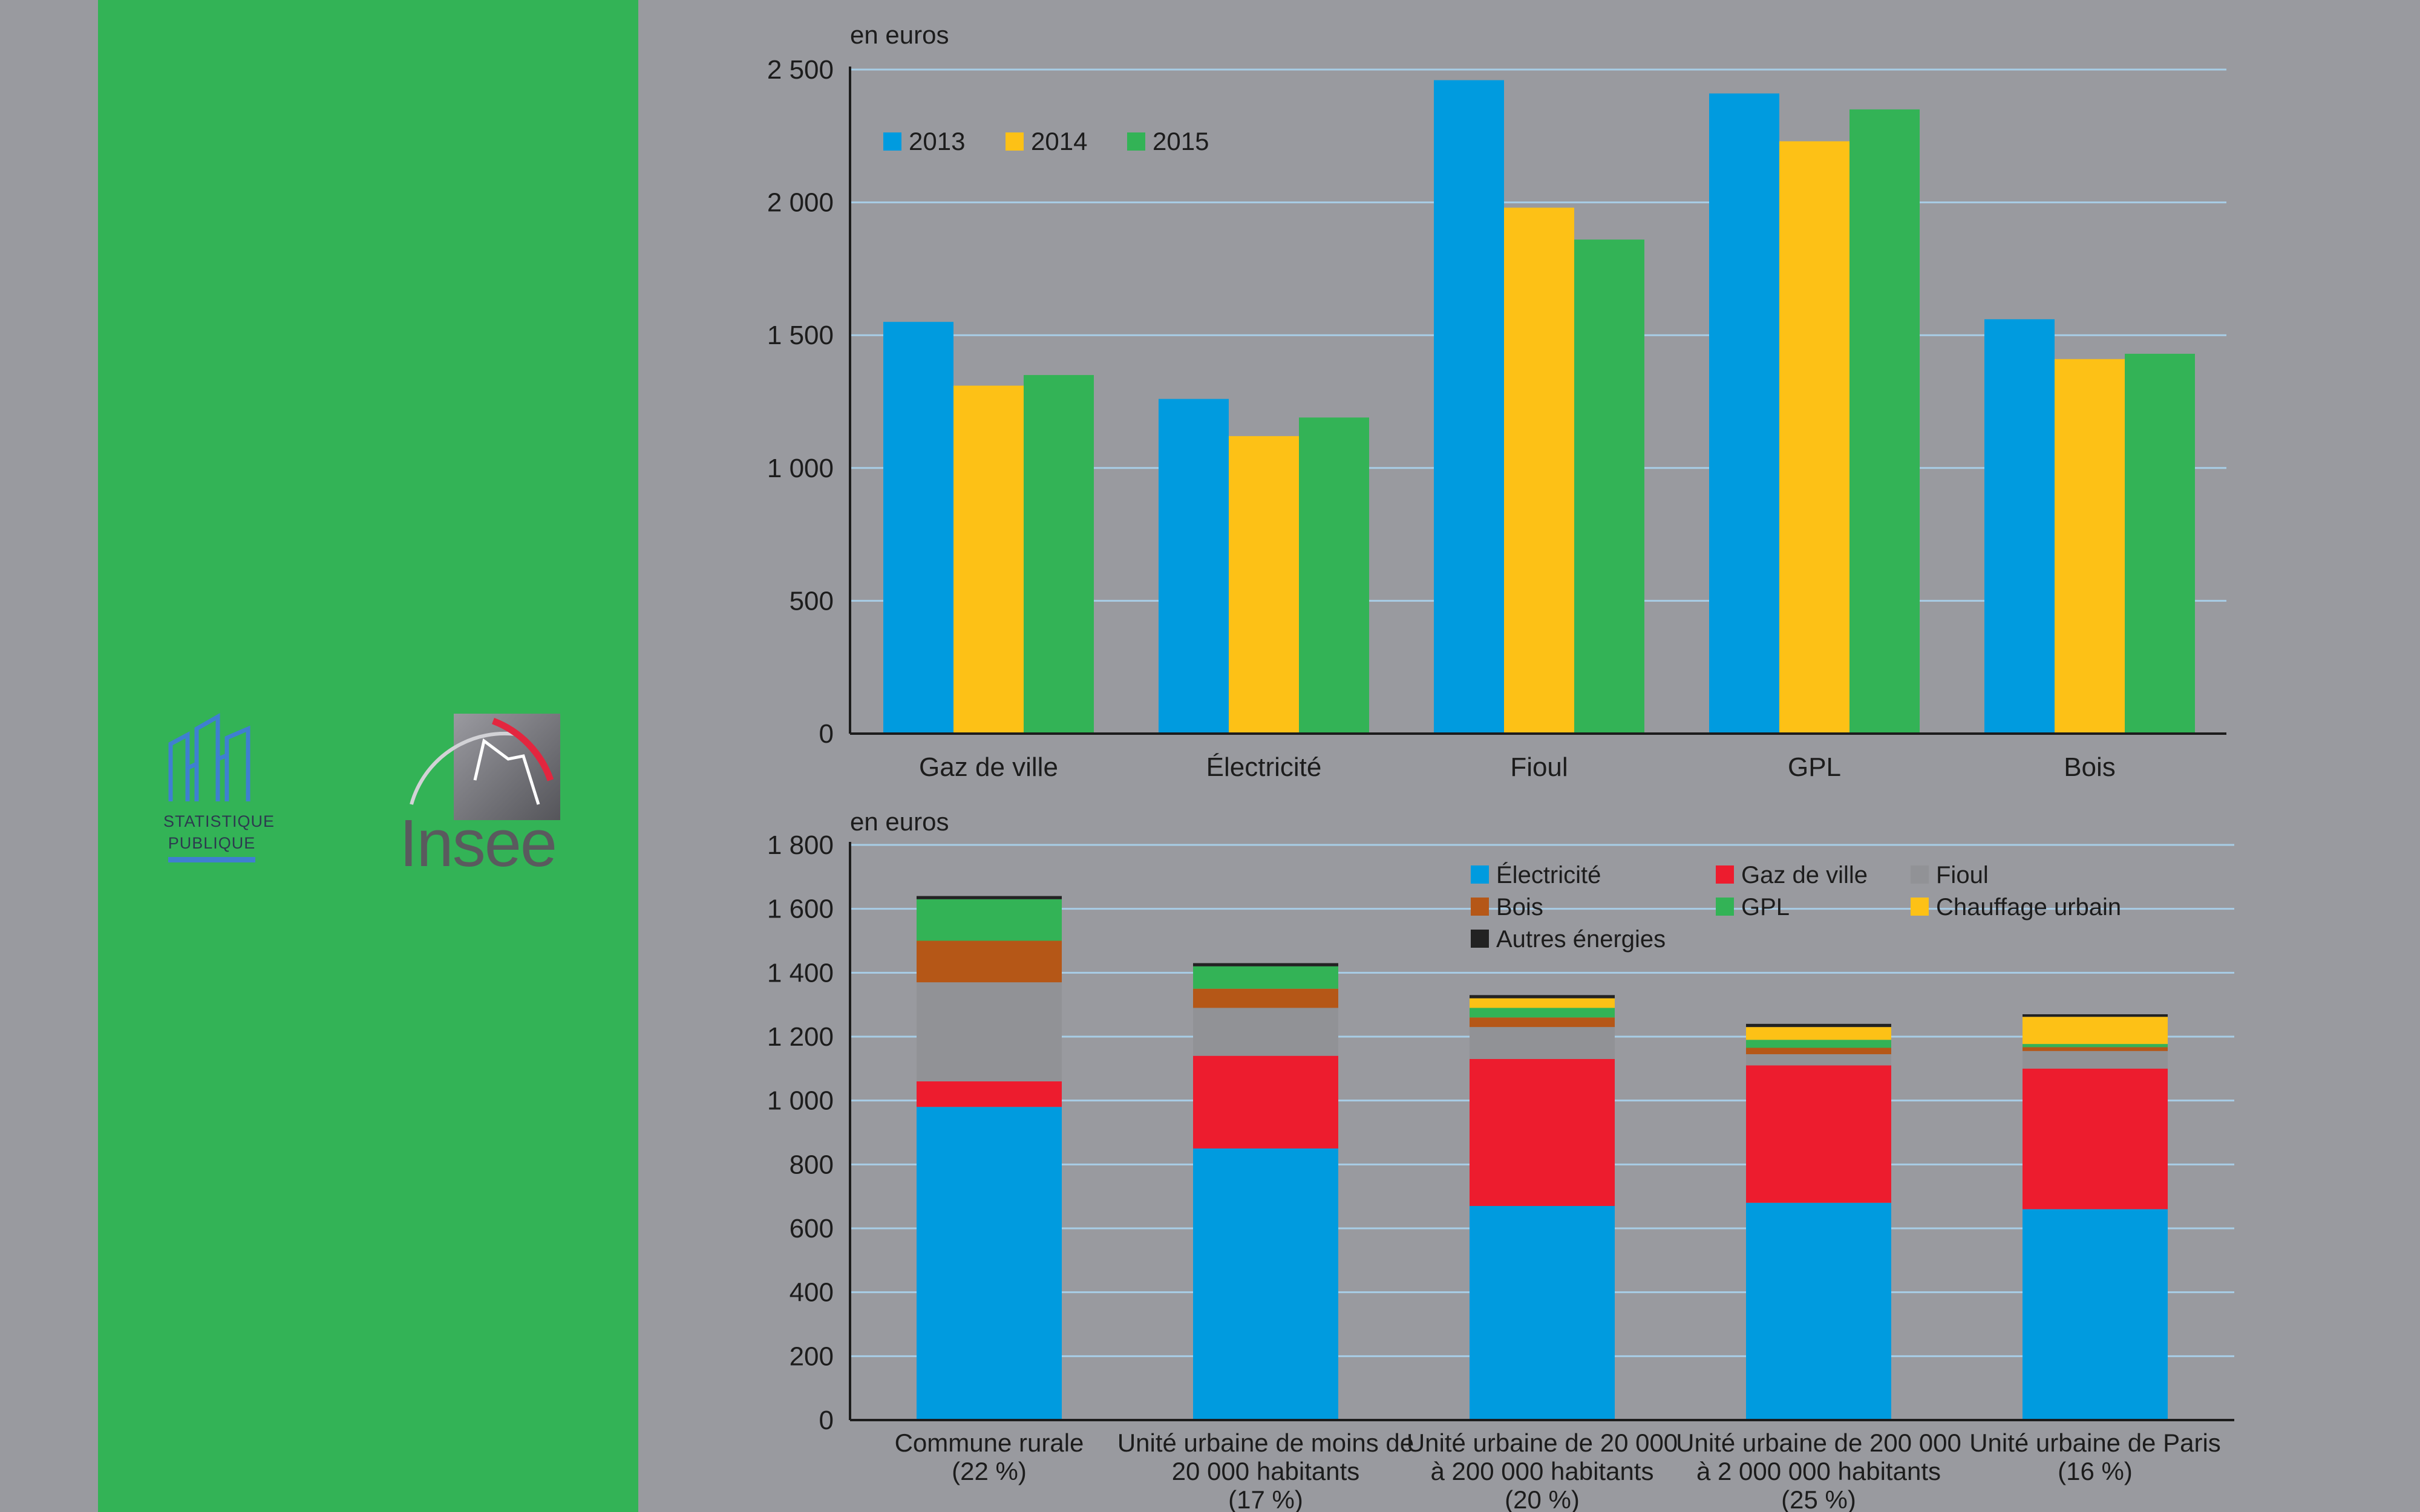 The image size is (2420, 1512). I want to click on logo-underline, so click(211, 860).